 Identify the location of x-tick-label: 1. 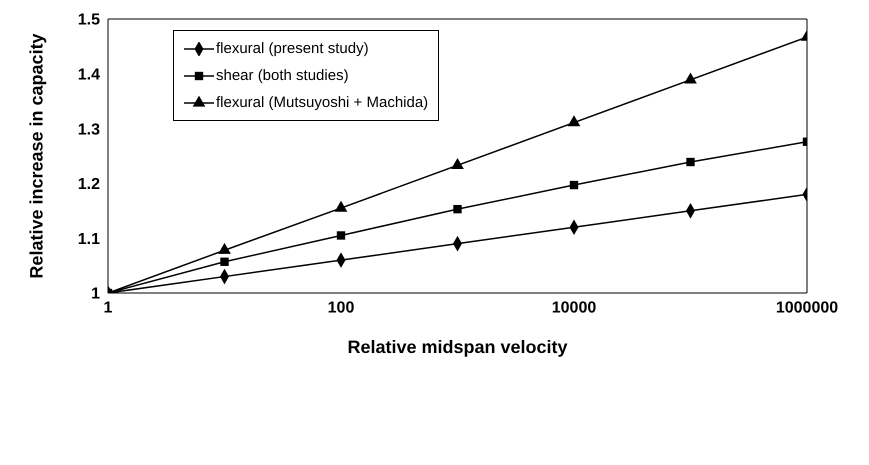
(108, 307).